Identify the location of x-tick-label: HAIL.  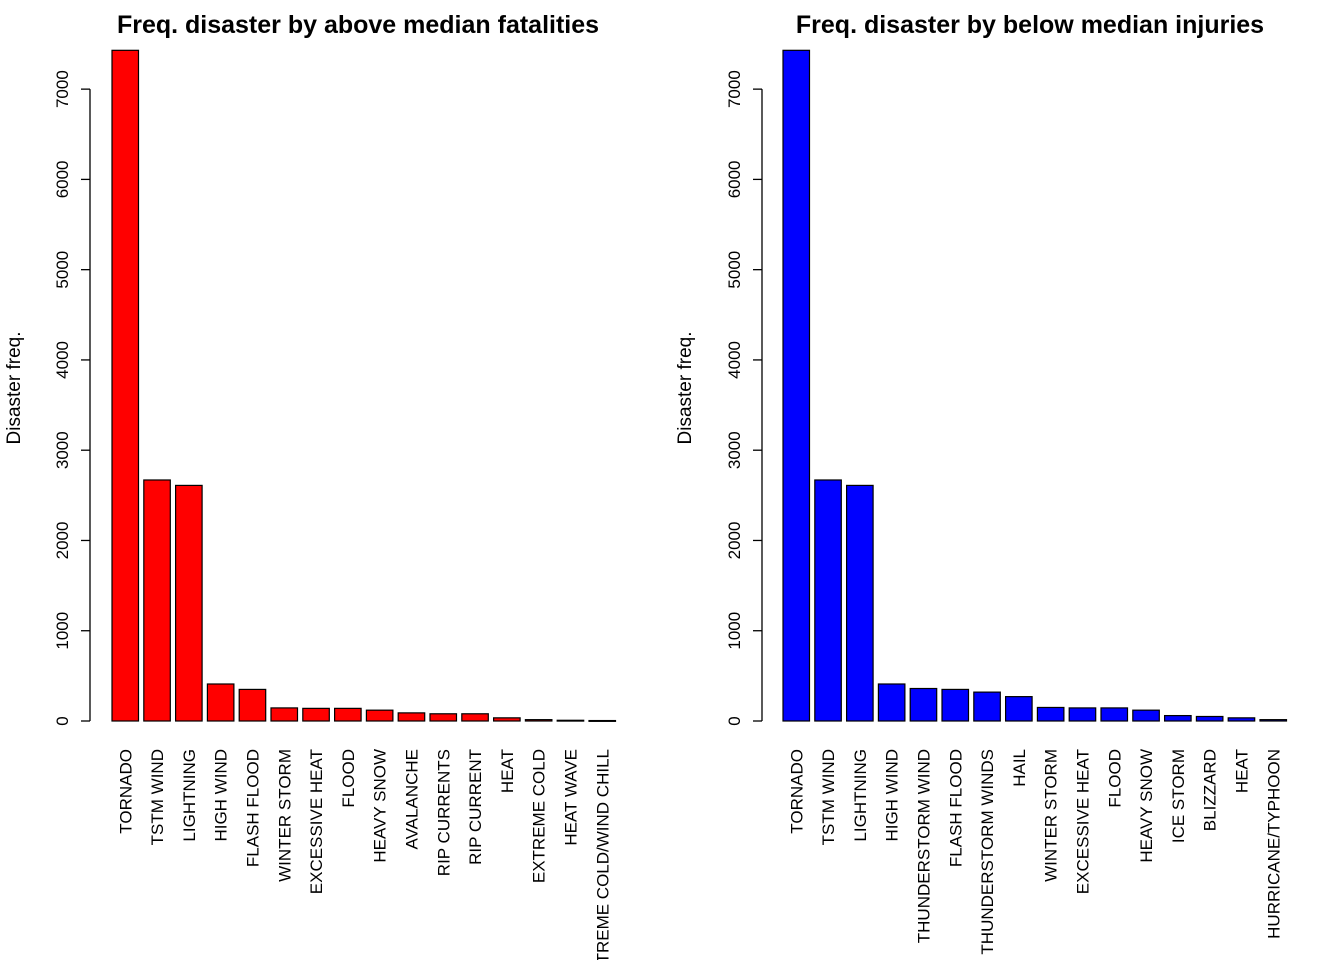
(1019, 768).